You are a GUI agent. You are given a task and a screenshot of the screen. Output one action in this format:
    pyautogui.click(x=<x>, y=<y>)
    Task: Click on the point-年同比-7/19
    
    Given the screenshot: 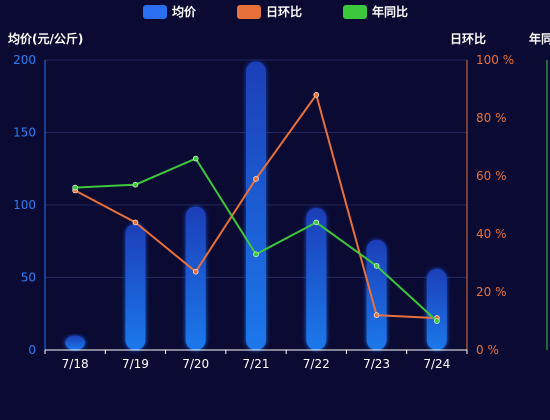 What is the action you would take?
    pyautogui.click(x=135, y=184)
    